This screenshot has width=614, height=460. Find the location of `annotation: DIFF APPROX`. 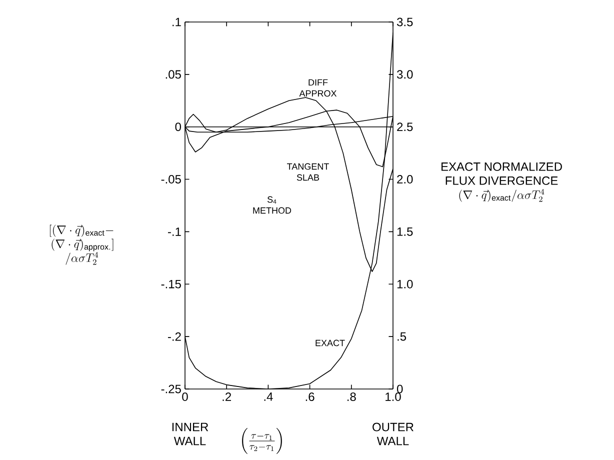

annotation: DIFF APPROX is located at coordinates (318, 88).